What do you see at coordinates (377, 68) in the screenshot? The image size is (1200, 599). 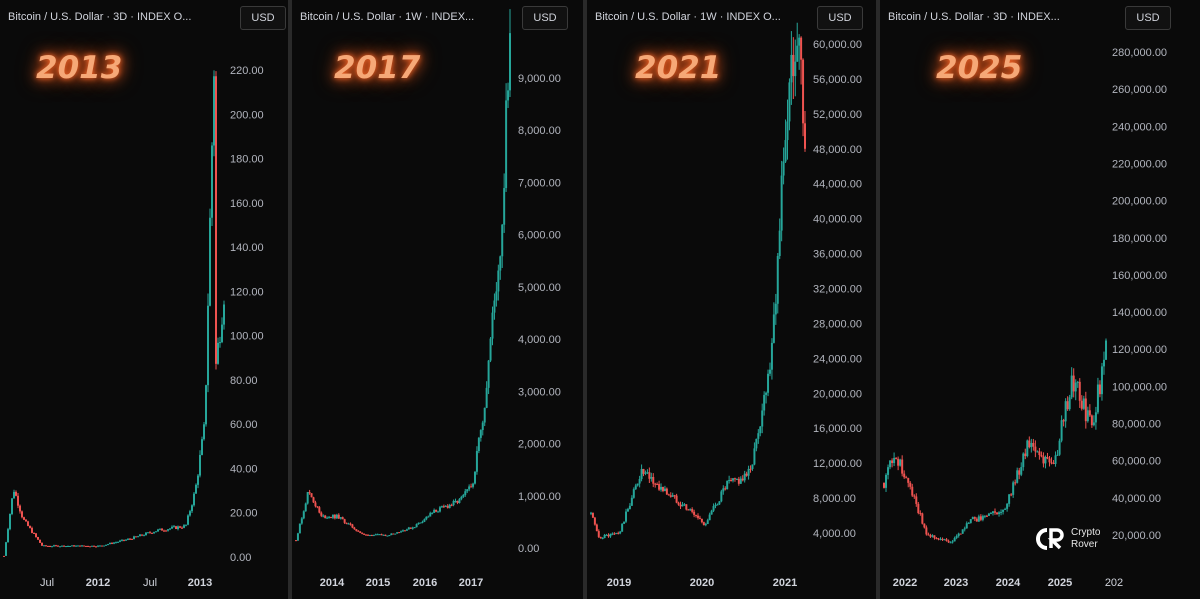 I see `year-label: 2017` at bounding box center [377, 68].